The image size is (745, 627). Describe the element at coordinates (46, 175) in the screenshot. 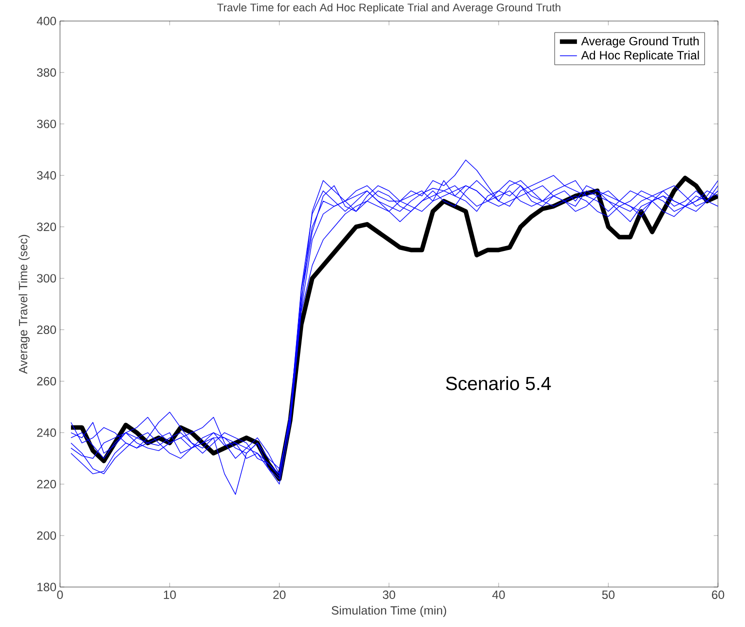

I see `y-tick-label: 340` at that location.